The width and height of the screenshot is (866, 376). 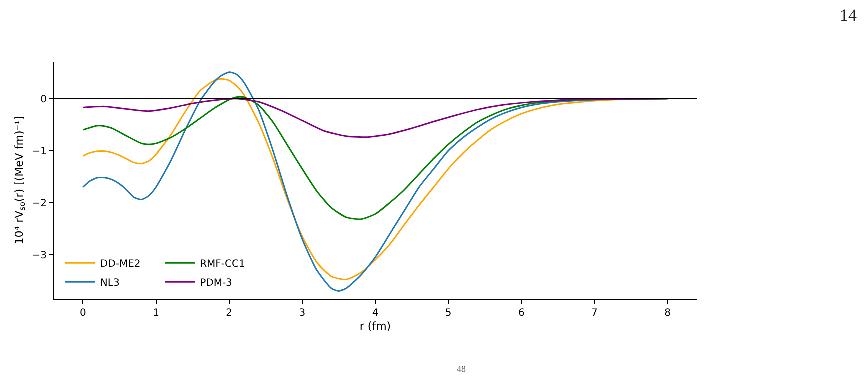 What do you see at coordinates (39, 256) in the screenshot?
I see `y-tick-label: −3` at bounding box center [39, 256].